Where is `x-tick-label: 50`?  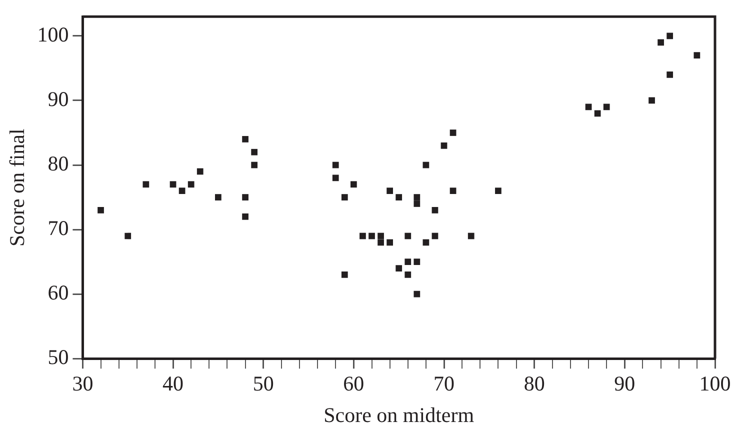 x-tick-label: 50 is located at coordinates (263, 384).